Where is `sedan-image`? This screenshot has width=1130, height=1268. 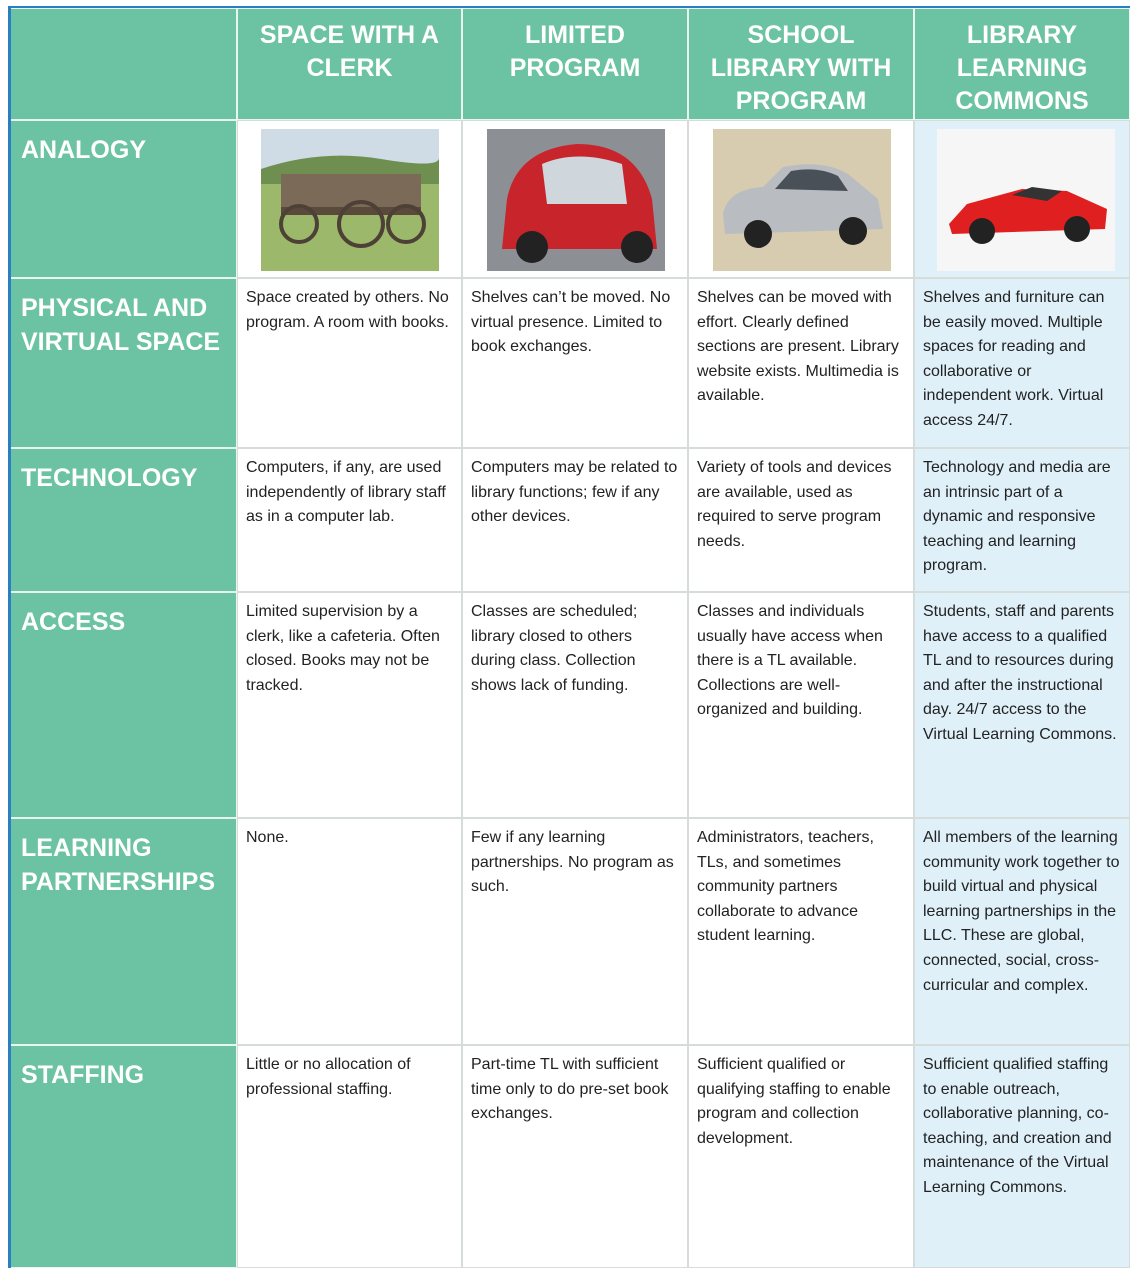 sedan-image is located at coordinates (802, 200).